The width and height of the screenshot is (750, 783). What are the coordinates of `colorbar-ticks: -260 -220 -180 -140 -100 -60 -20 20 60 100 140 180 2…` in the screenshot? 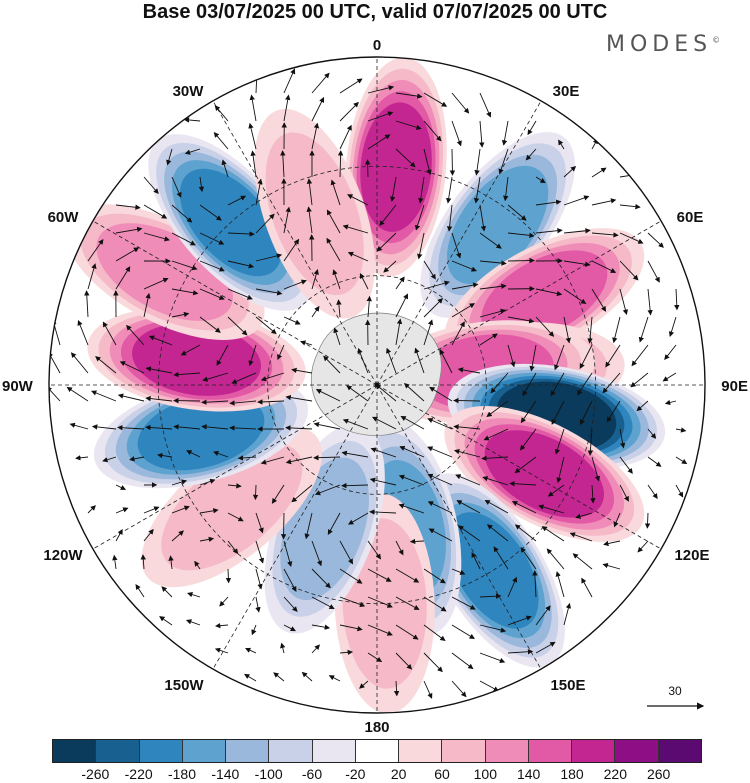 It's located at (377, 774).